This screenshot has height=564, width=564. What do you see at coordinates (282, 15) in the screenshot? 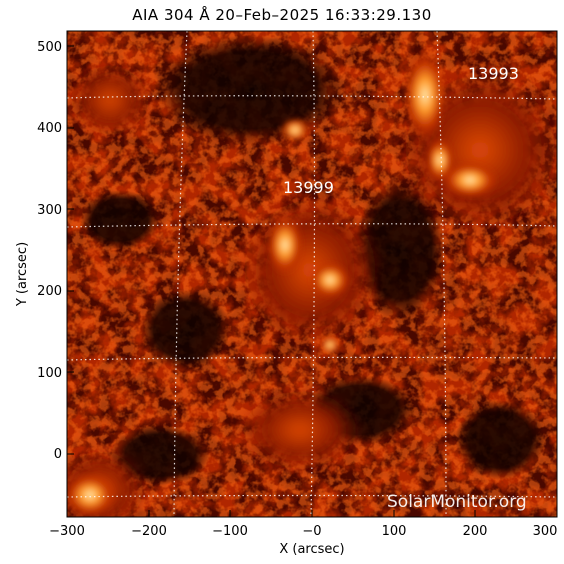
I see `image-title: AIA 304 Å 20–Feb–2025 16:33:29.130` at bounding box center [282, 15].